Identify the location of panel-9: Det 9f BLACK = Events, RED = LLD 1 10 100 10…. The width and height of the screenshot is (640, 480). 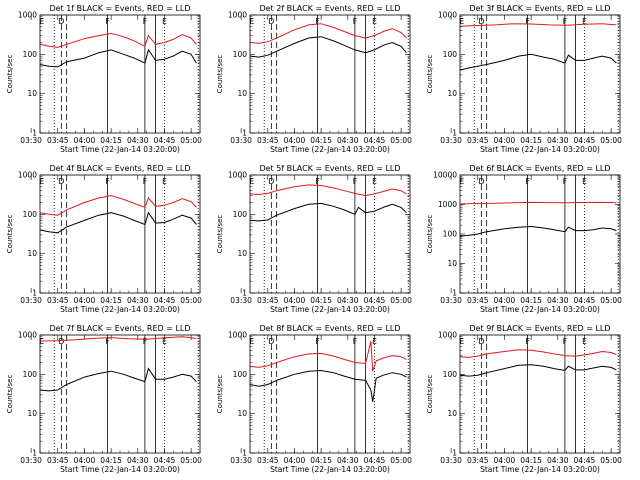
(524, 399).